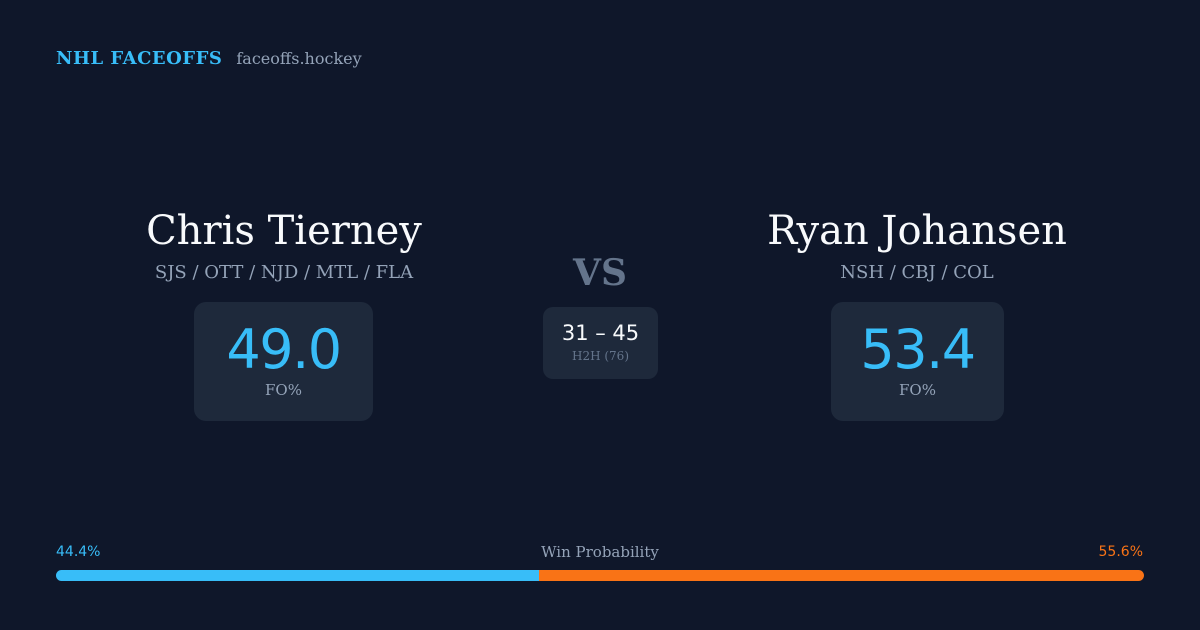 The image size is (1200, 630). What do you see at coordinates (284, 231) in the screenshot?
I see `player-left-name: Chris Tierney` at bounding box center [284, 231].